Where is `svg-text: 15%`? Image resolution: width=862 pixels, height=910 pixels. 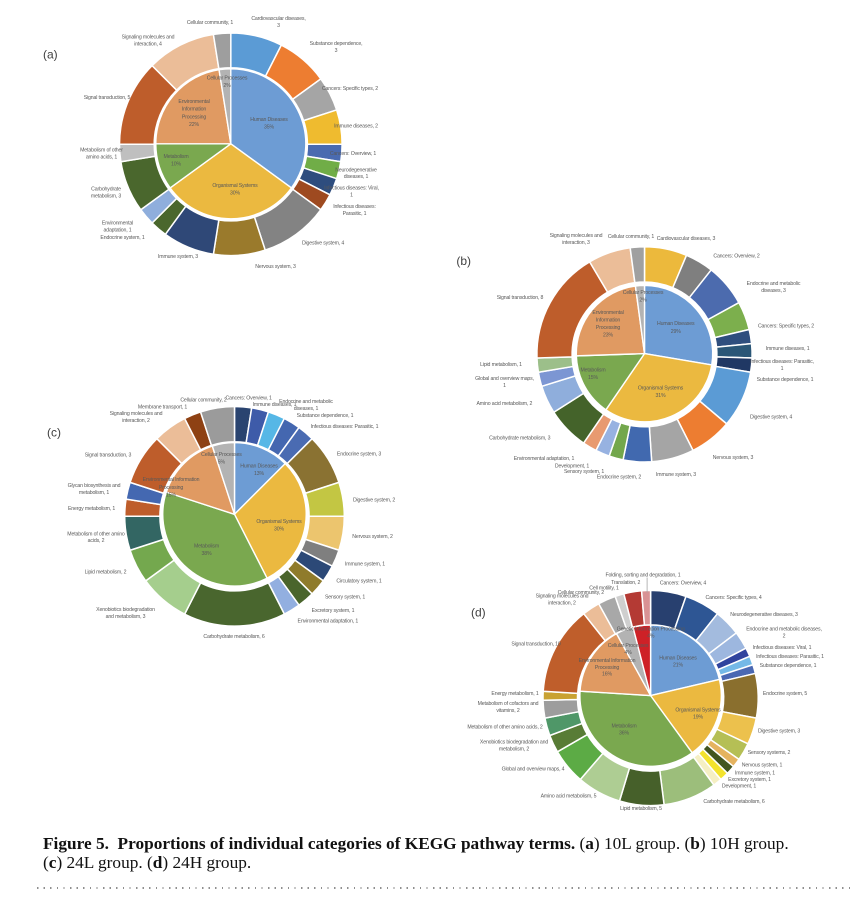 svg-text: 15% is located at coordinates (171, 495).